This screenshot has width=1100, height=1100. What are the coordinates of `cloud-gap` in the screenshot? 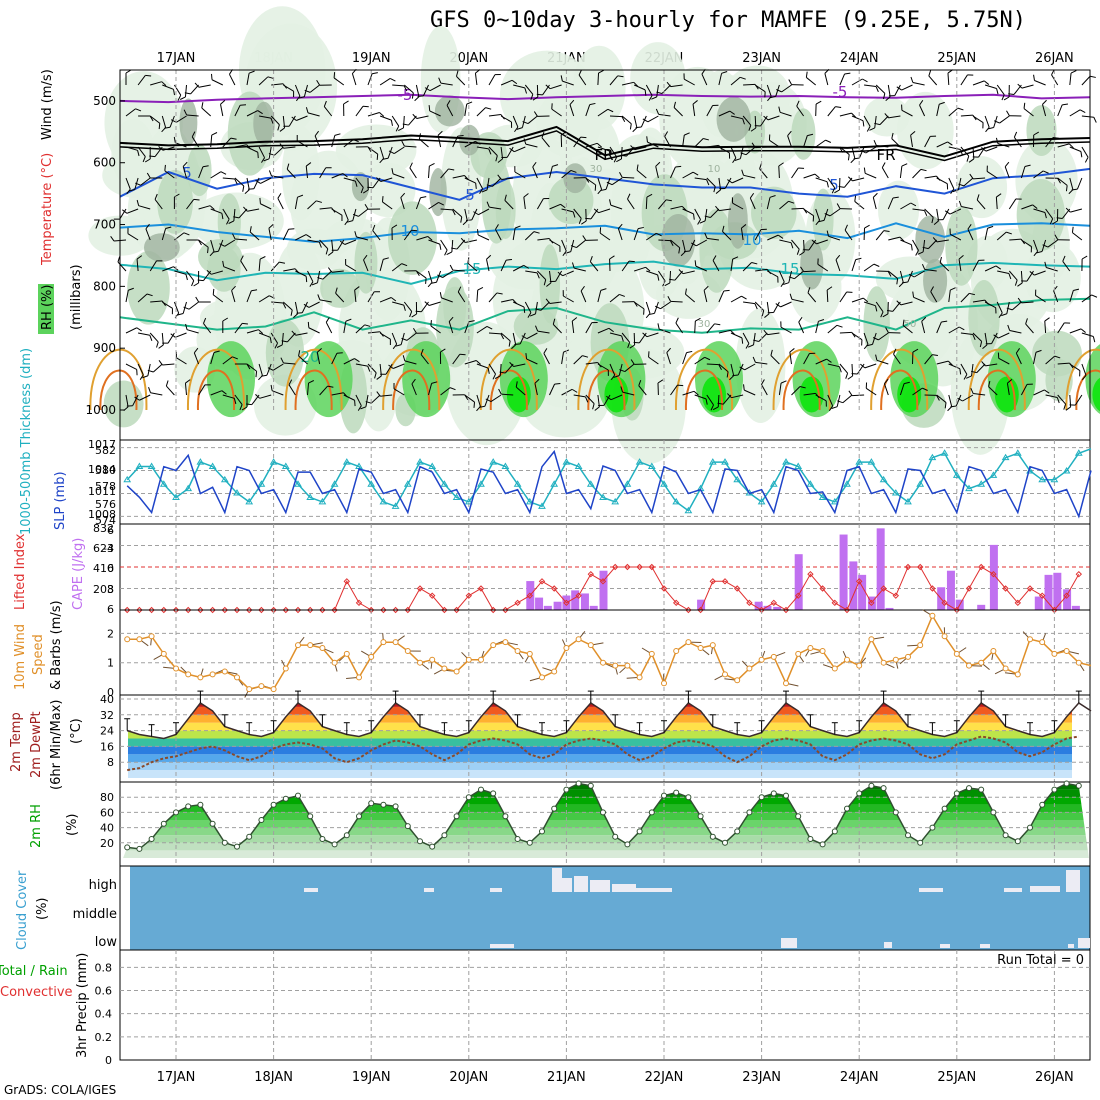 It's located at (931, 890).